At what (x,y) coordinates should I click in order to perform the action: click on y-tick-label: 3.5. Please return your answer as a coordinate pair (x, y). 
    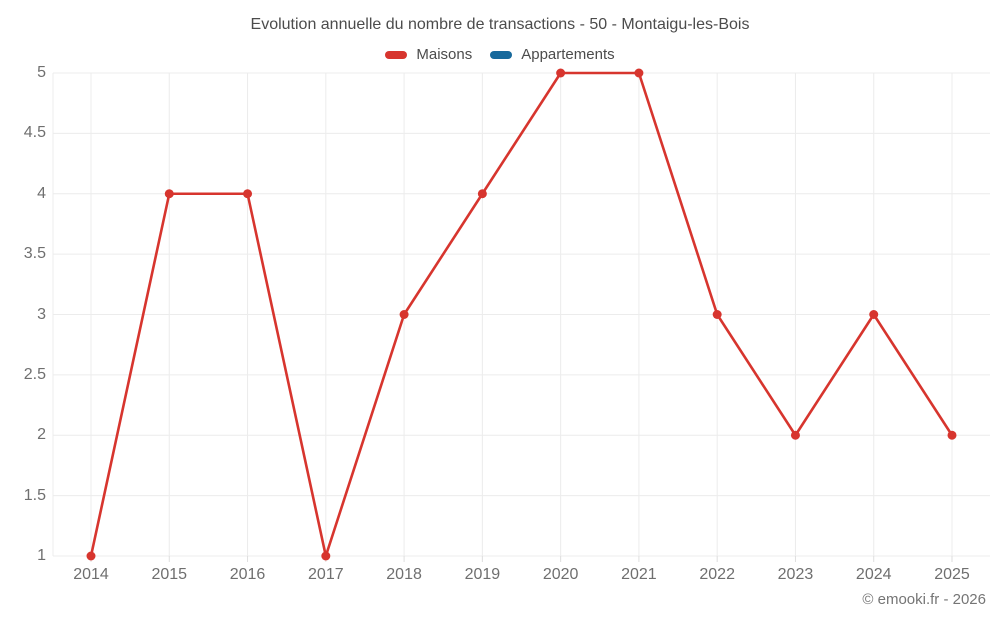
    Looking at the image, I should click on (34, 254).